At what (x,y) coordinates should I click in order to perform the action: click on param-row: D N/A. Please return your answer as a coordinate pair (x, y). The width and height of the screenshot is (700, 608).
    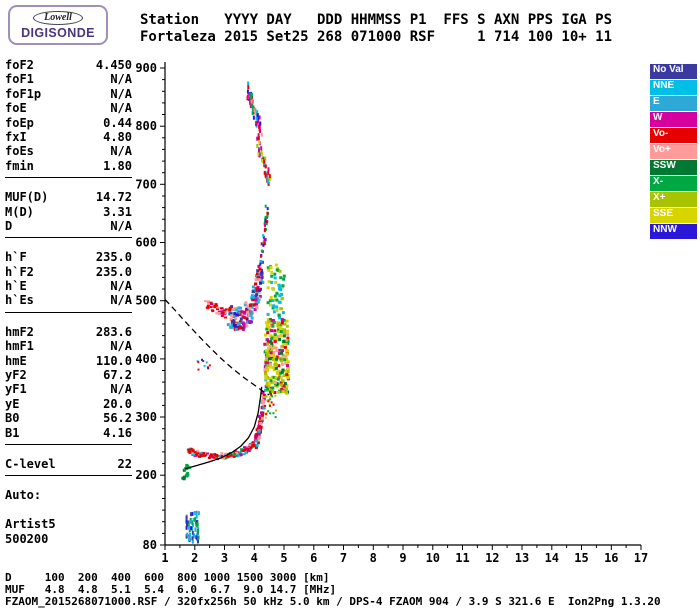
    Looking at the image, I should click on (68, 226).